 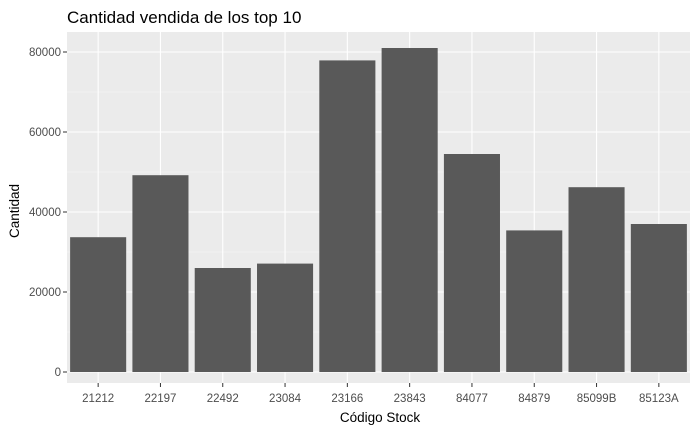 I want to click on x-axis-title: Código Stock, so click(x=380, y=417).